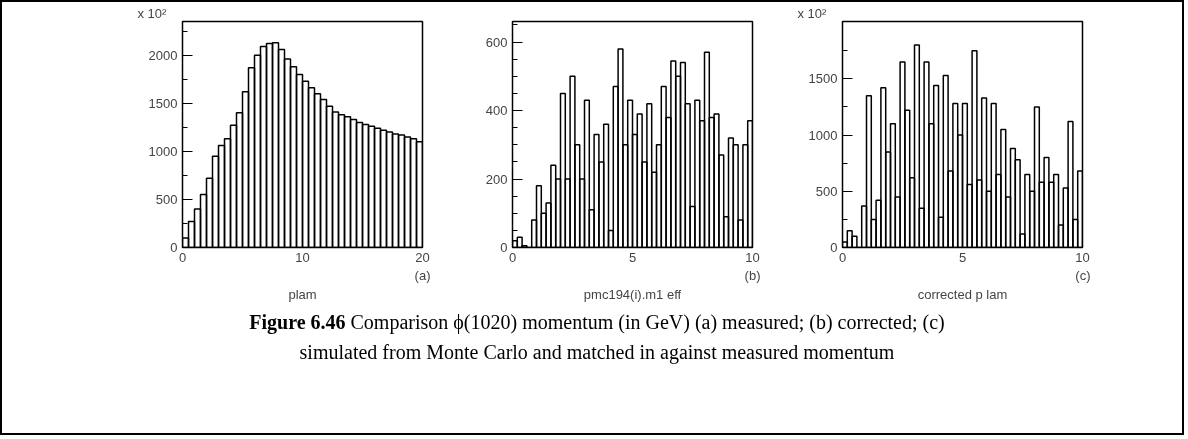 This screenshot has height=439, width=1188. What do you see at coordinates (163, 55) in the screenshot?
I see `y-tick-label: 2000` at bounding box center [163, 55].